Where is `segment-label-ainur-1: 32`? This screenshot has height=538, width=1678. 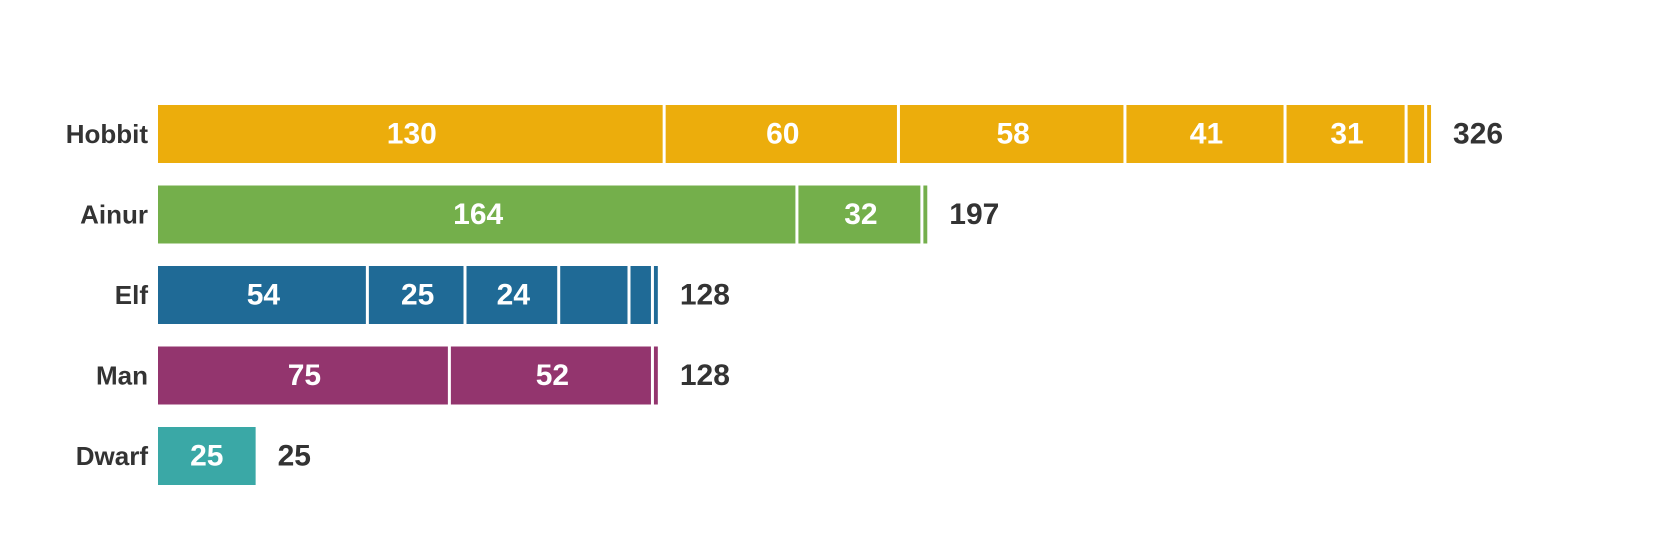
segment-label-ainur-1: 32 is located at coordinates (860, 214).